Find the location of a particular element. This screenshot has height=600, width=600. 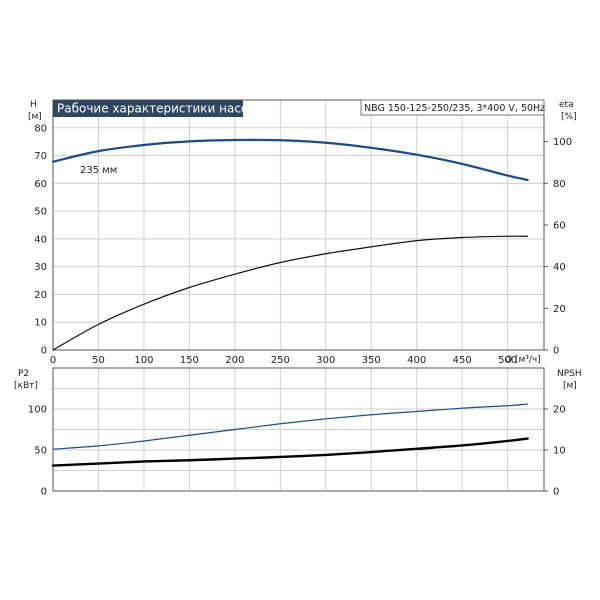

pump-info: NBG 150-125-250/235, 3*400 V, 50Hz is located at coordinates (454, 108).